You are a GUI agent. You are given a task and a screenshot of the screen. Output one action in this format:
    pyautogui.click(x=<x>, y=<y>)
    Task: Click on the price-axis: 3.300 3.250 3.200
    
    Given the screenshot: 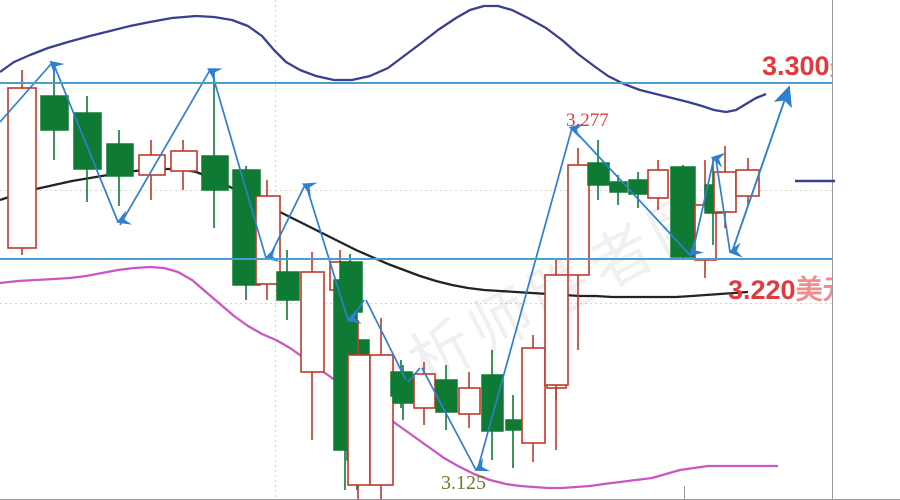 What is the action you would take?
    pyautogui.click(x=866, y=250)
    